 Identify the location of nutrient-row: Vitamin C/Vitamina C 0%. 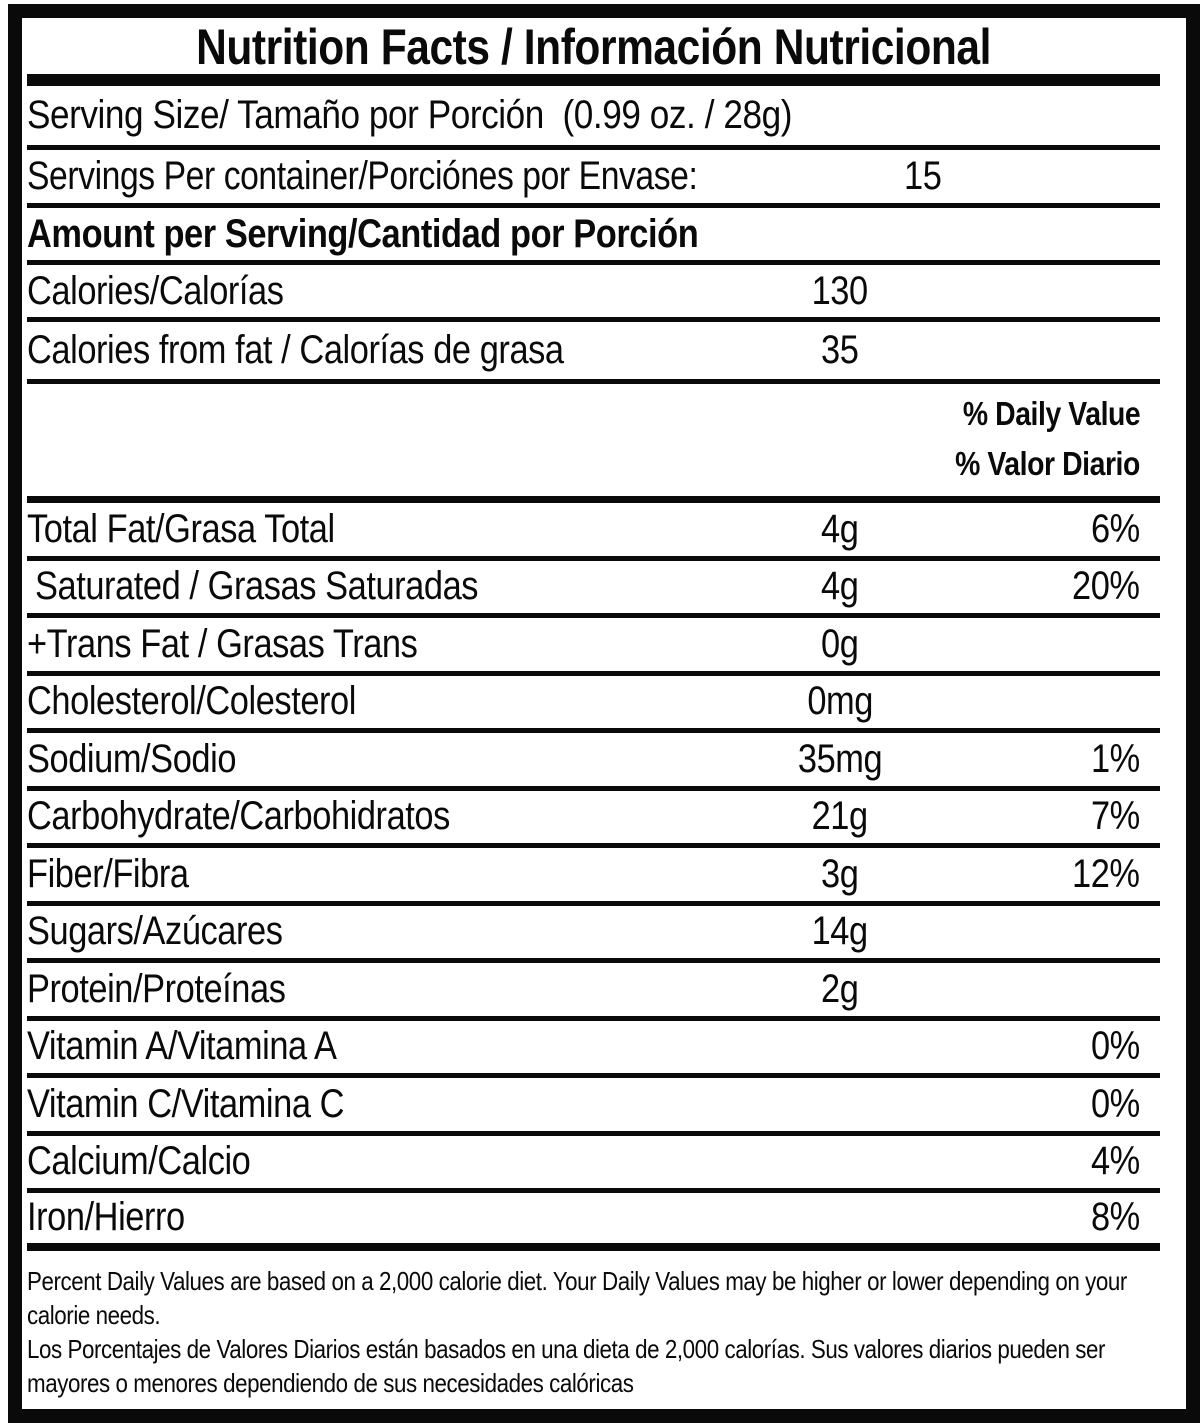
(593, 1107).